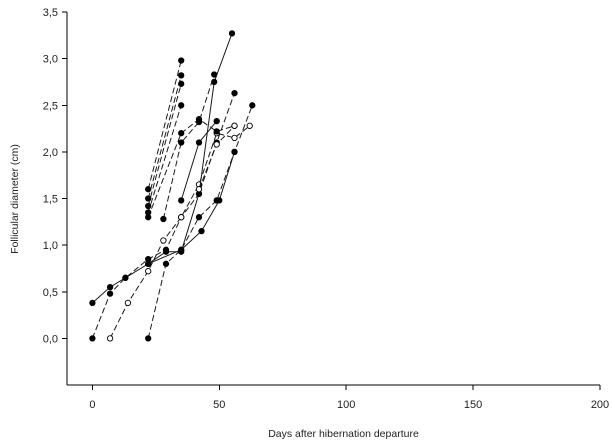 The image size is (612, 446). I want to click on y-axis-title: Follicular diameter (cm), so click(15, 199).